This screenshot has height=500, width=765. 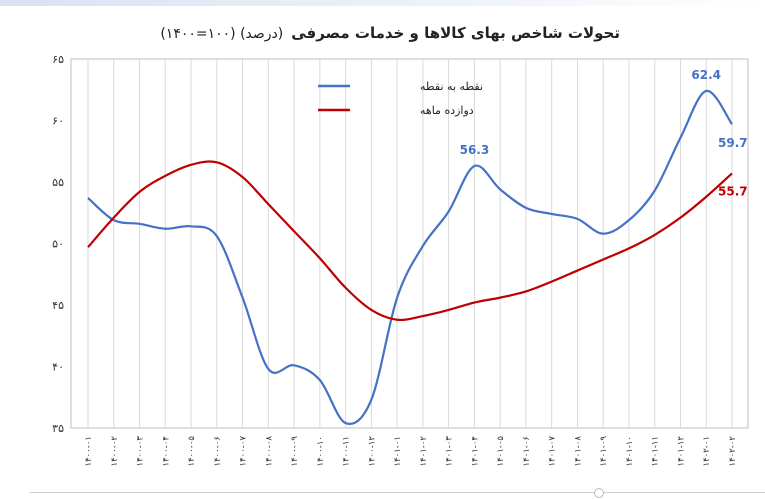 What do you see at coordinates (475, 150) in the screenshot?
I see `data-label: 56.3` at bounding box center [475, 150].